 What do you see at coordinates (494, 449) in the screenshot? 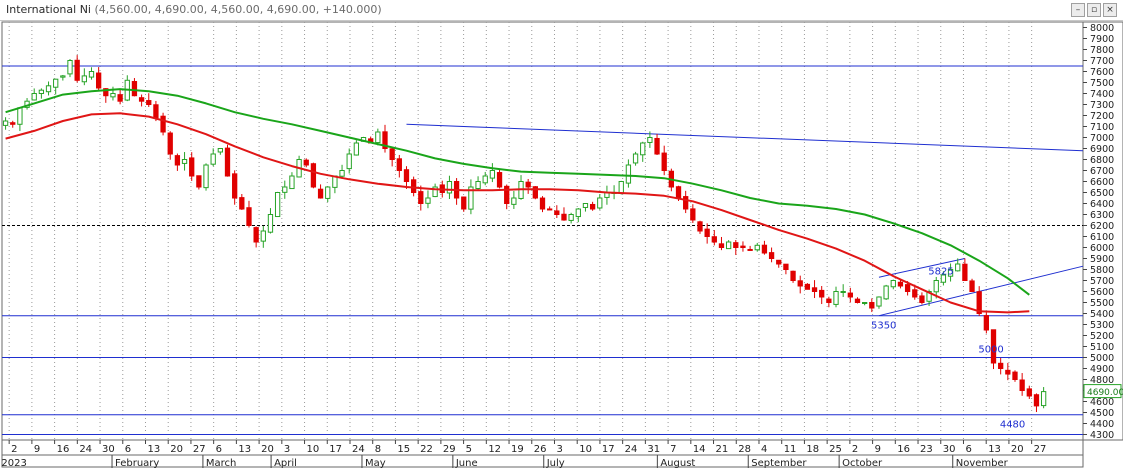
I see `x-tick-label: 12` at bounding box center [494, 449].